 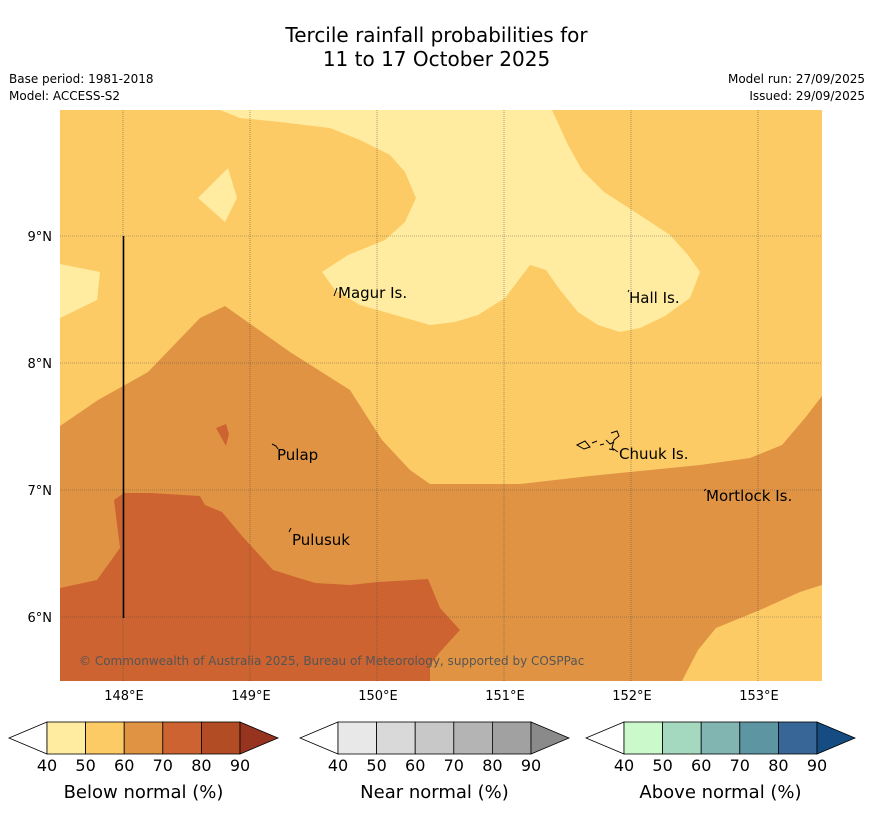 What do you see at coordinates (505, 696) in the screenshot?
I see `lon-label-151: 151°E` at bounding box center [505, 696].